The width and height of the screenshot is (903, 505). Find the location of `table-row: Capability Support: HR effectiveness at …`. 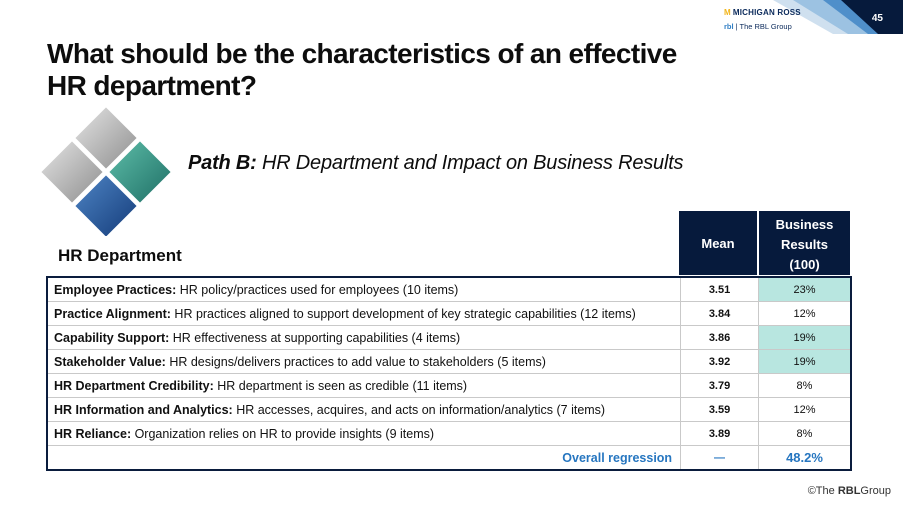

table-row: Capability Support: HR effectiveness at … is located at coordinates (449, 337).